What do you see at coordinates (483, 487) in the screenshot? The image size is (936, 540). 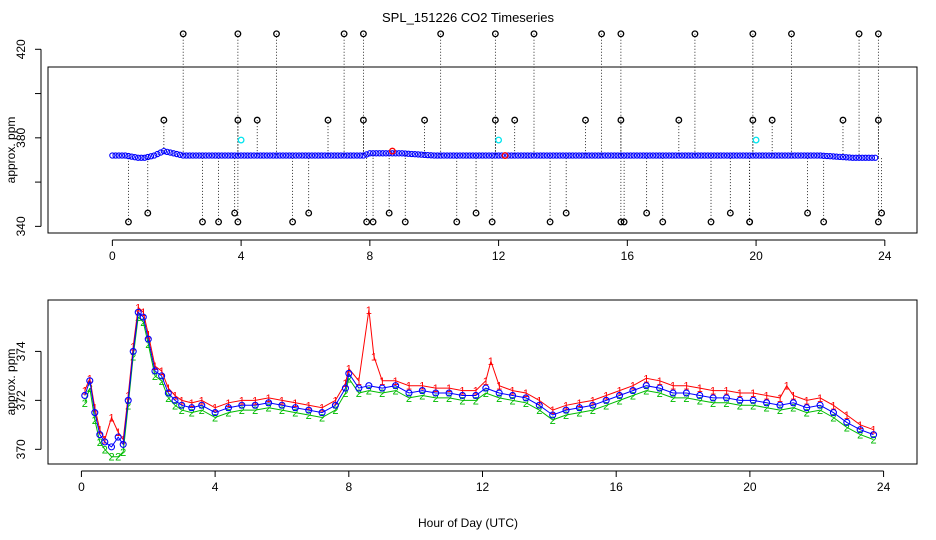 I see `bottom-x-tick-label: 12` at bounding box center [483, 487].